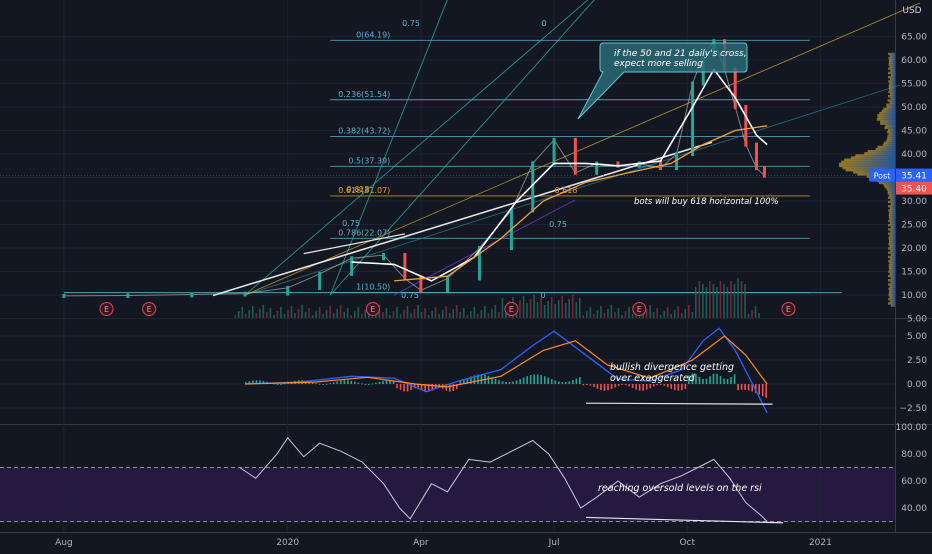  I want to click on earnings-marker, so click(639, 309).